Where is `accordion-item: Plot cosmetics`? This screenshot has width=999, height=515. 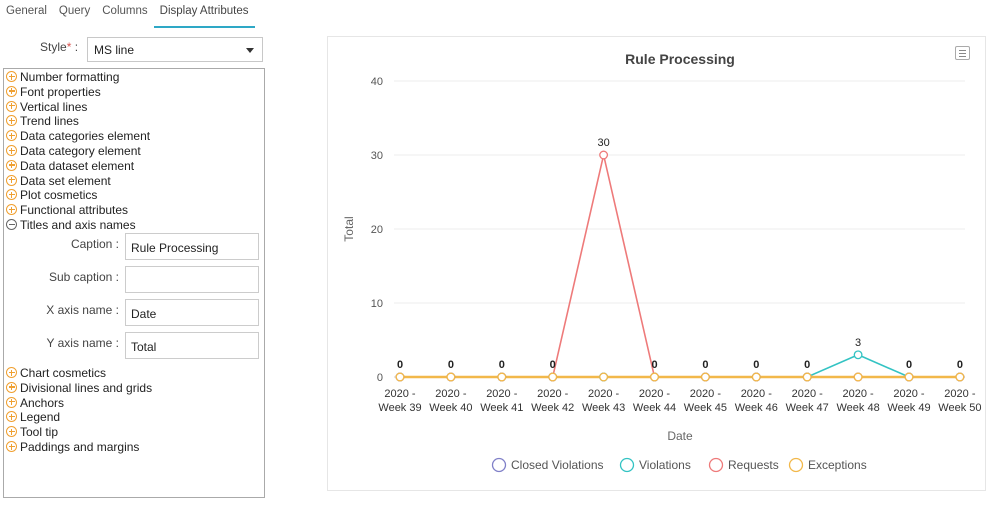
accordion-item: Plot cosmetics is located at coordinates (51, 195).